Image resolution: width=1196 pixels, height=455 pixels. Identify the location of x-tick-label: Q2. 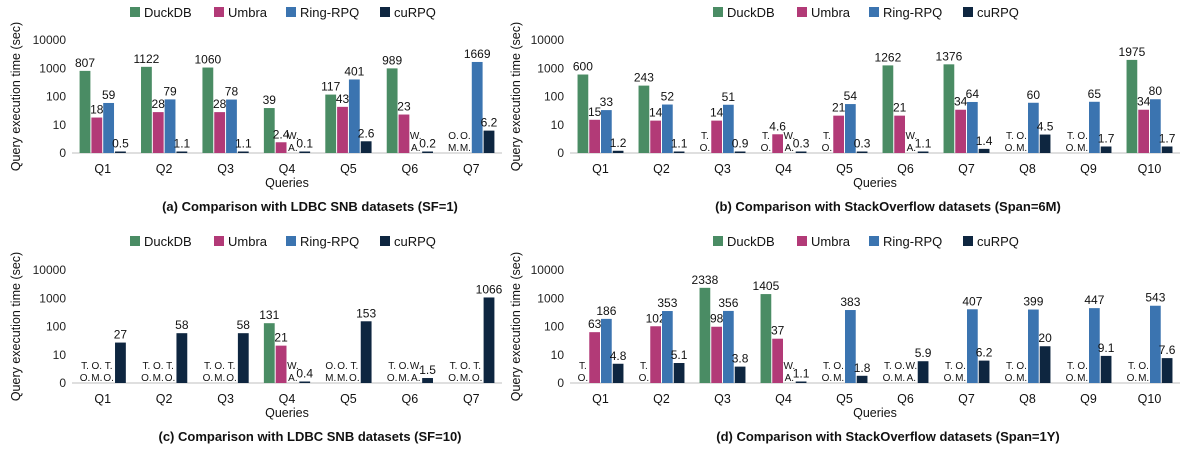
(661, 169).